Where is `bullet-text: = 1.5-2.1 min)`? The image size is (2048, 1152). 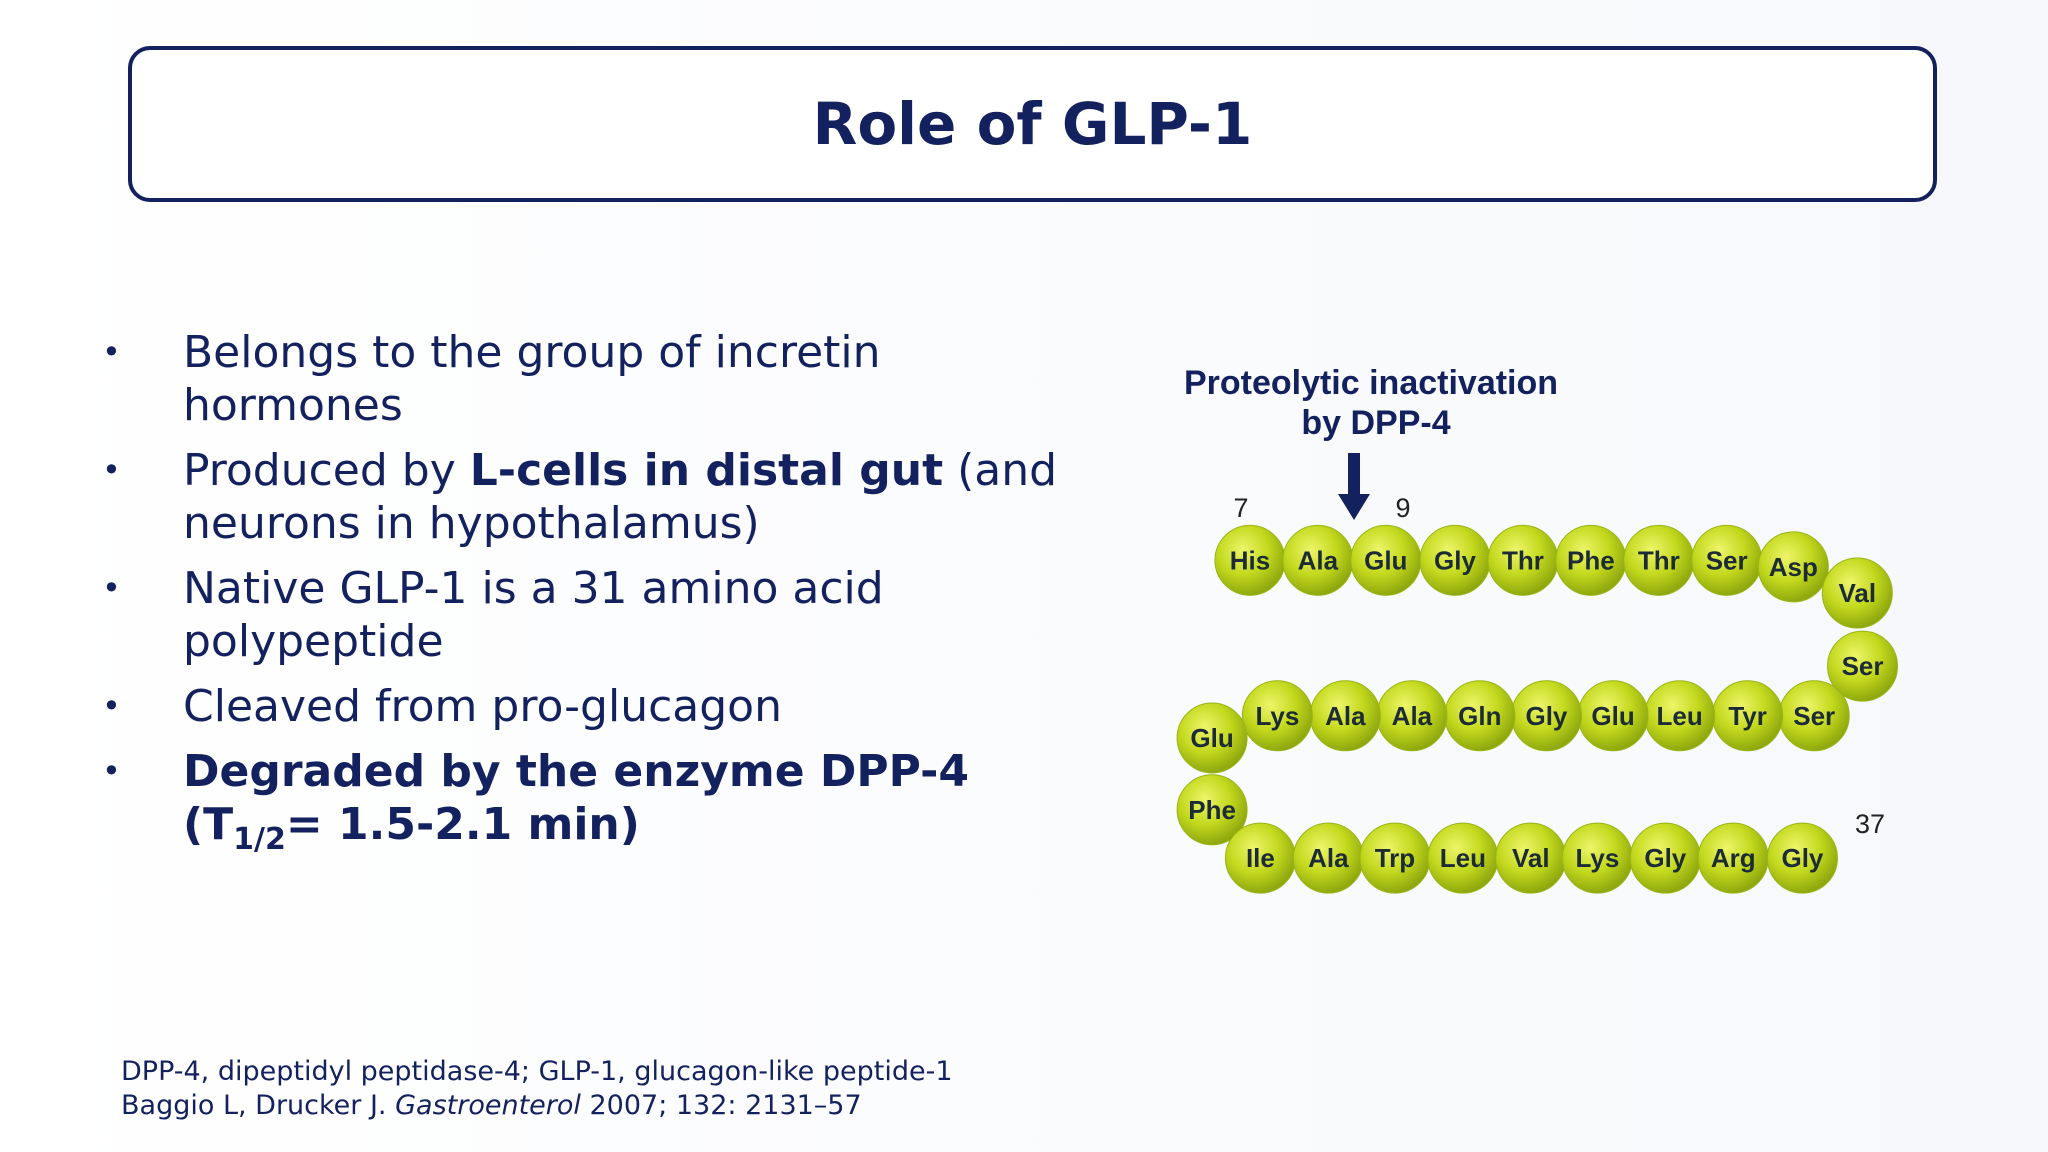
bullet-text: = 1.5-2.1 min) is located at coordinates (462, 824).